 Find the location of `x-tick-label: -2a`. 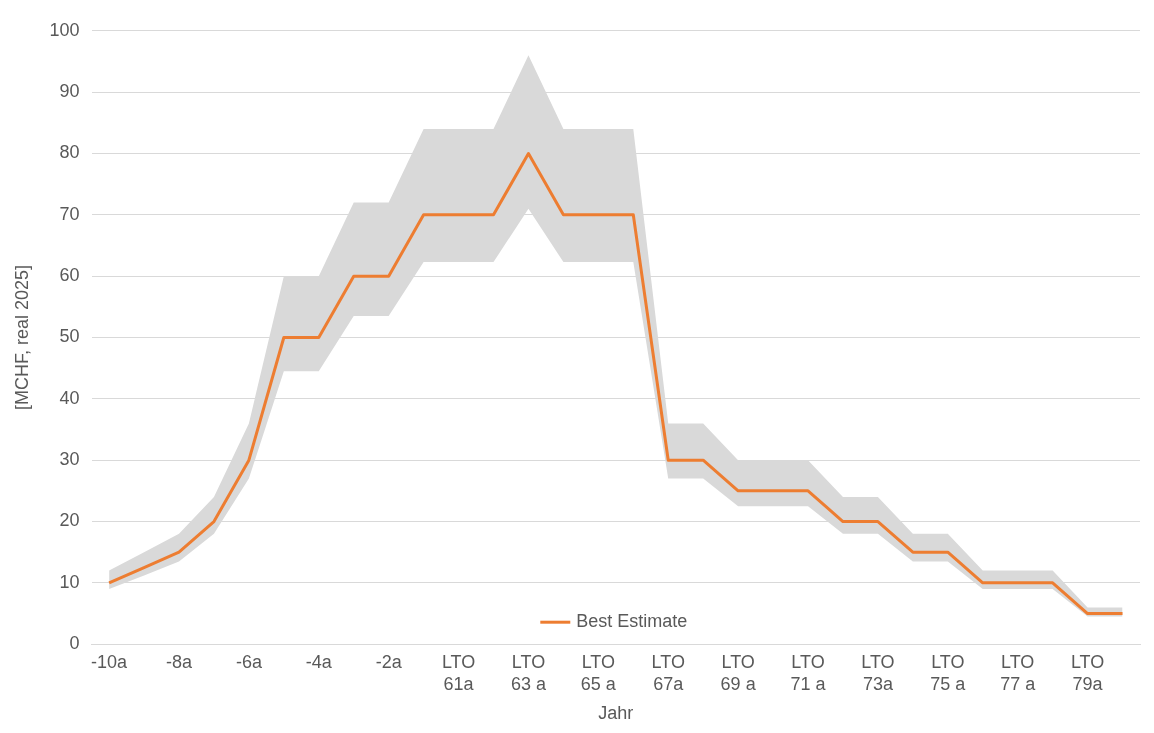

x-tick-label: -2a is located at coordinates (389, 661).